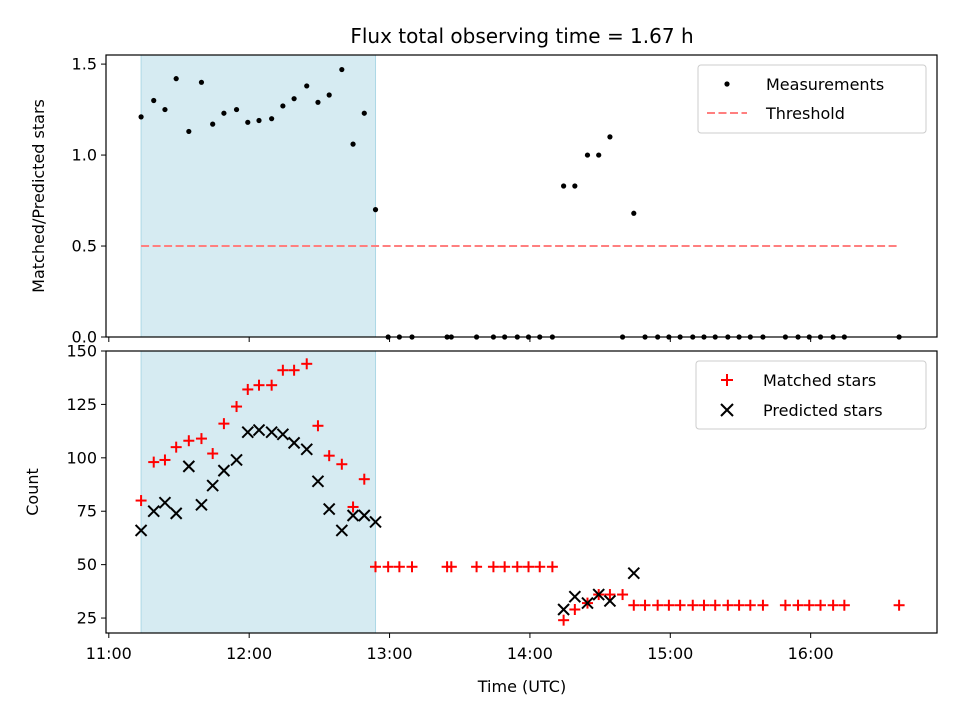  What do you see at coordinates (249, 653) in the screenshot?
I see `x-tick-label: 12:00` at bounding box center [249, 653].